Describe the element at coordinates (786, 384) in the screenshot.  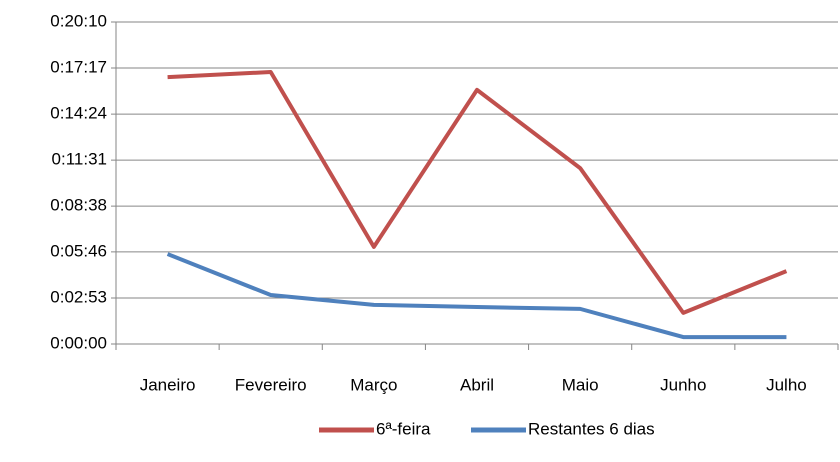
I see `x-tick-label: Julho` at that location.